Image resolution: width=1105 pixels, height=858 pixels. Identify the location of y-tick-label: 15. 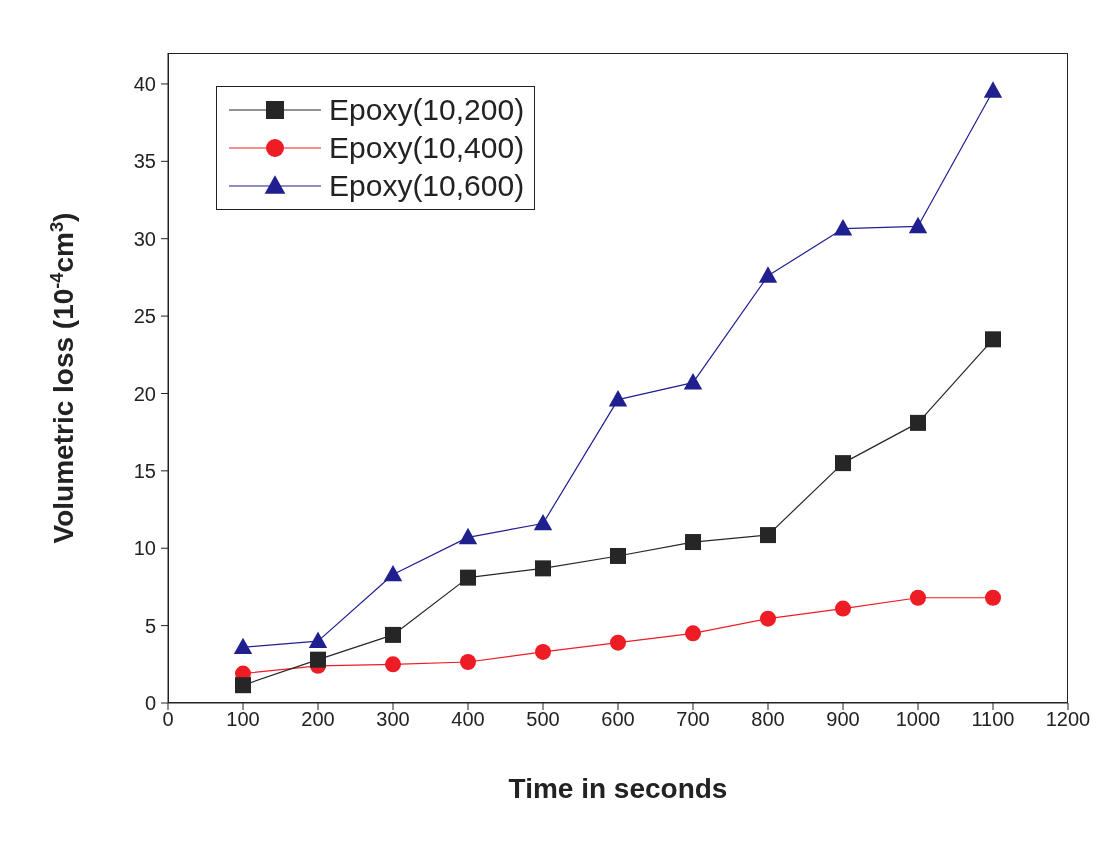
(144, 470).